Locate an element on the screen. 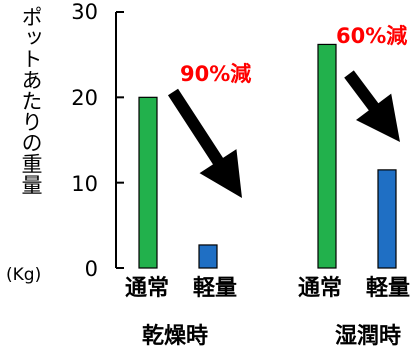  y-tick-10: 10 is located at coordinates (84, 184).